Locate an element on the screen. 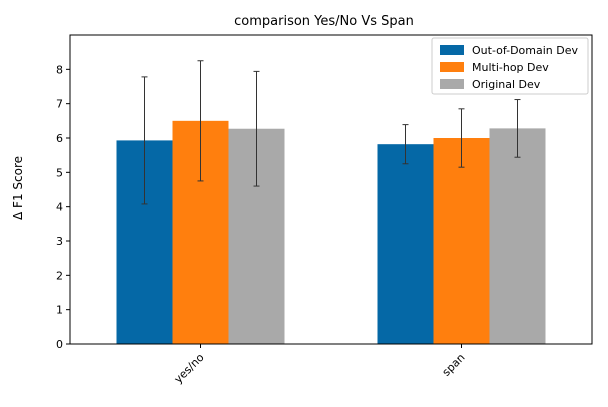  chart-title: comparison Yes/No Vs Span is located at coordinates (324, 21).